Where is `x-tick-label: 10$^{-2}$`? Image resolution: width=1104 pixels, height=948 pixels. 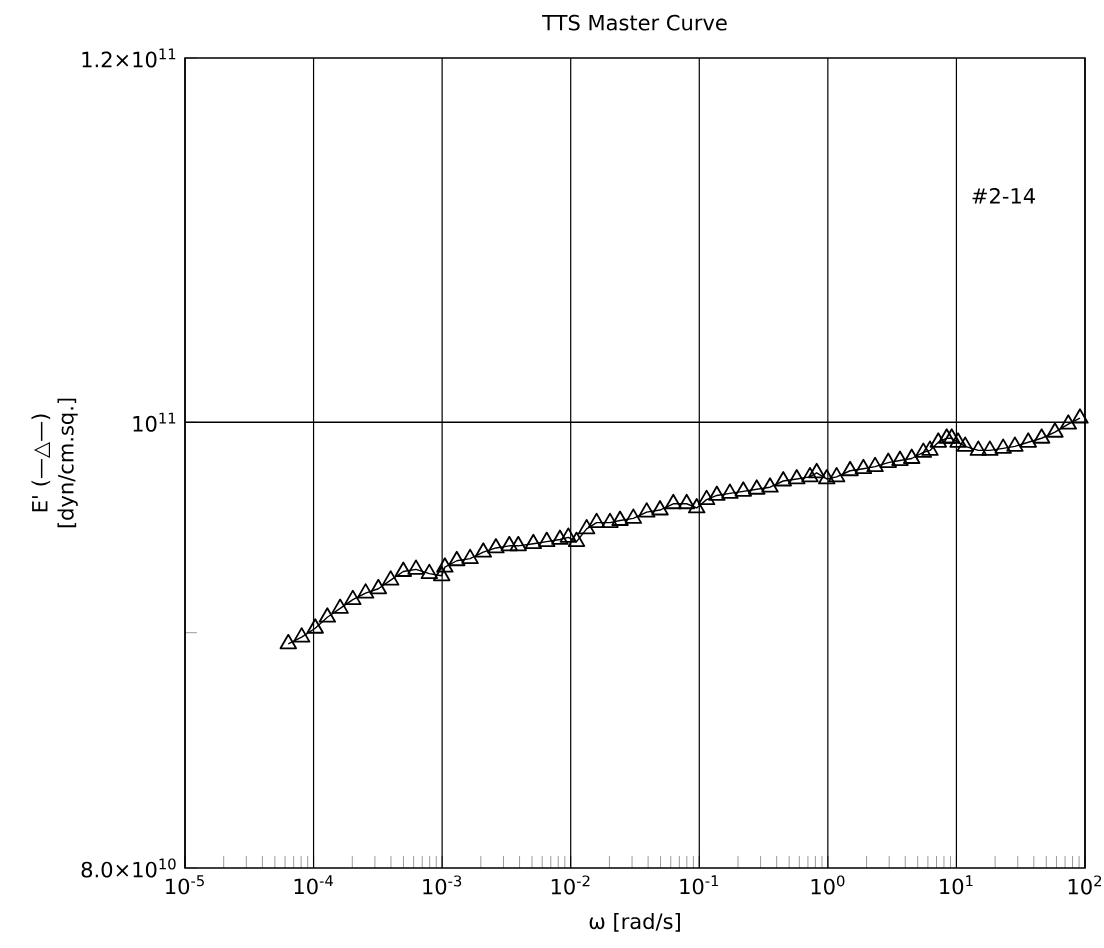 x-tick-label: 10$^{-2}$ is located at coordinates (570, 885).